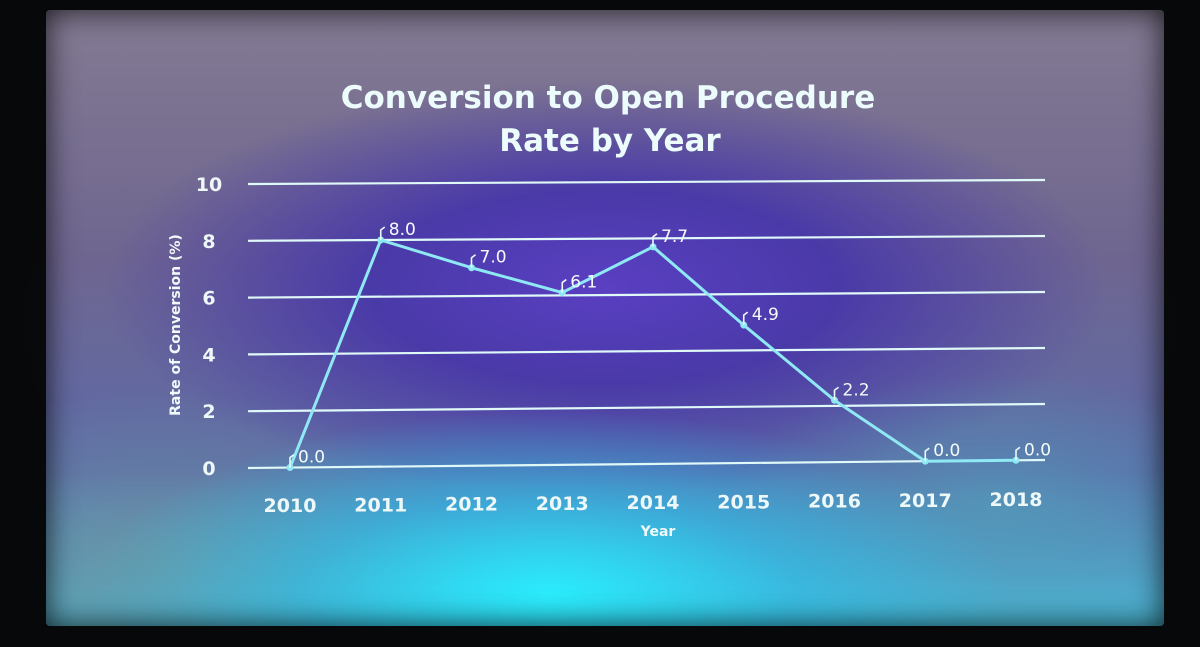  Describe the element at coordinates (834, 502) in the screenshot. I see `x-tick-label: 2016` at that location.